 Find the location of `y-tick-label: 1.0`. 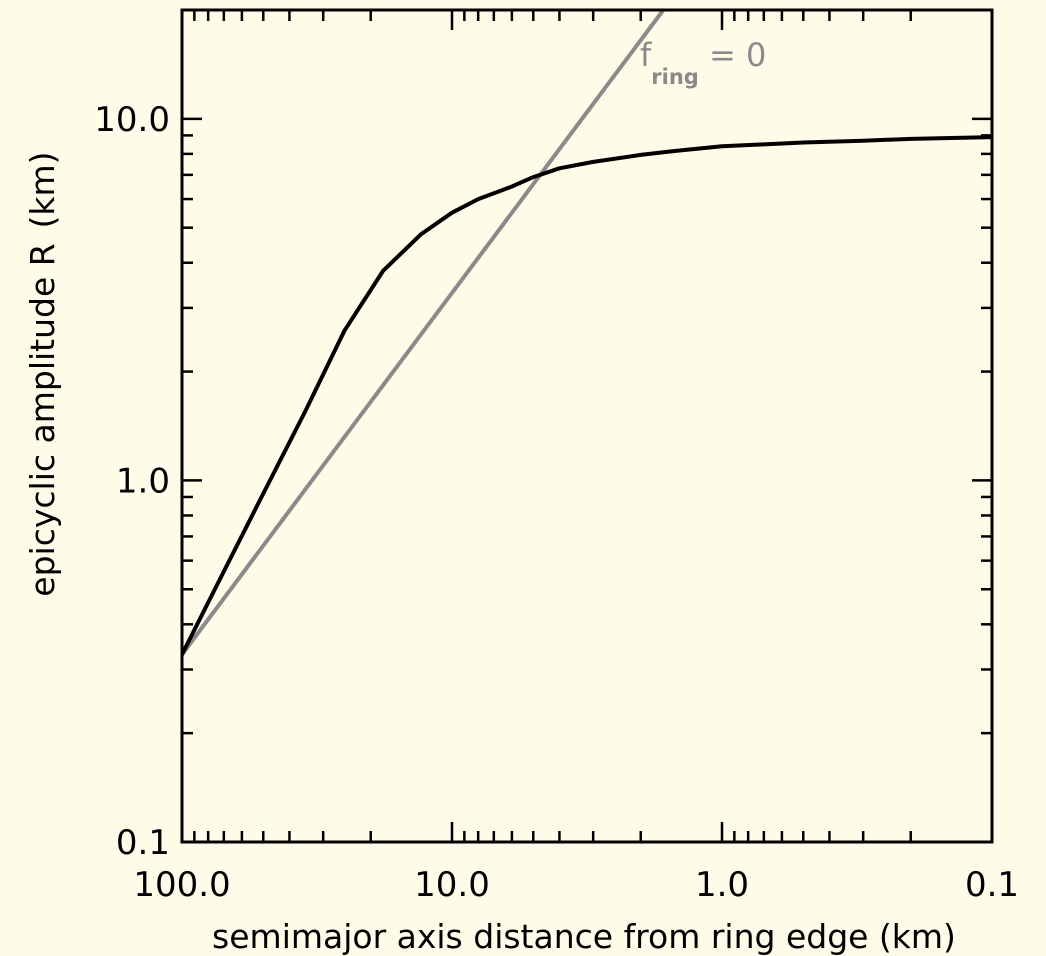

y-tick-label: 1.0 is located at coordinates (143, 481).